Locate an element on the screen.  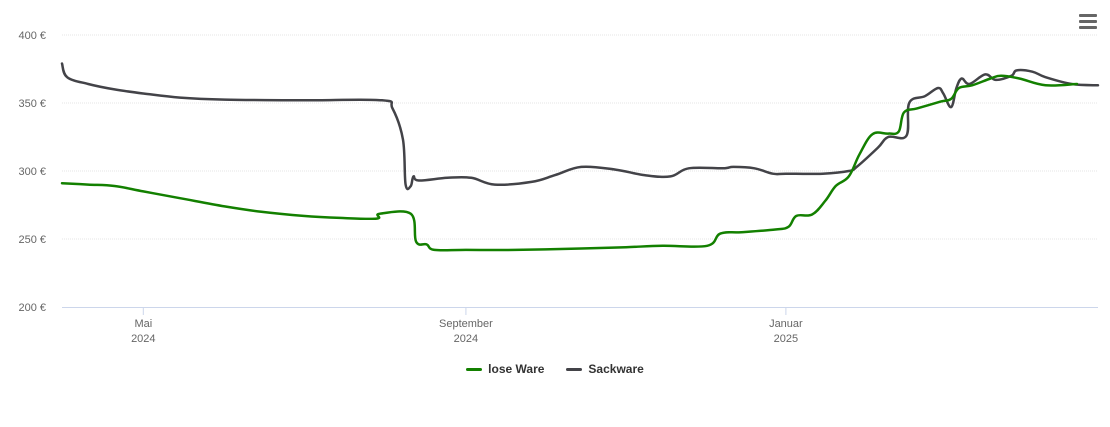
legend-label-sackware: Sackware is located at coordinates (616, 369).